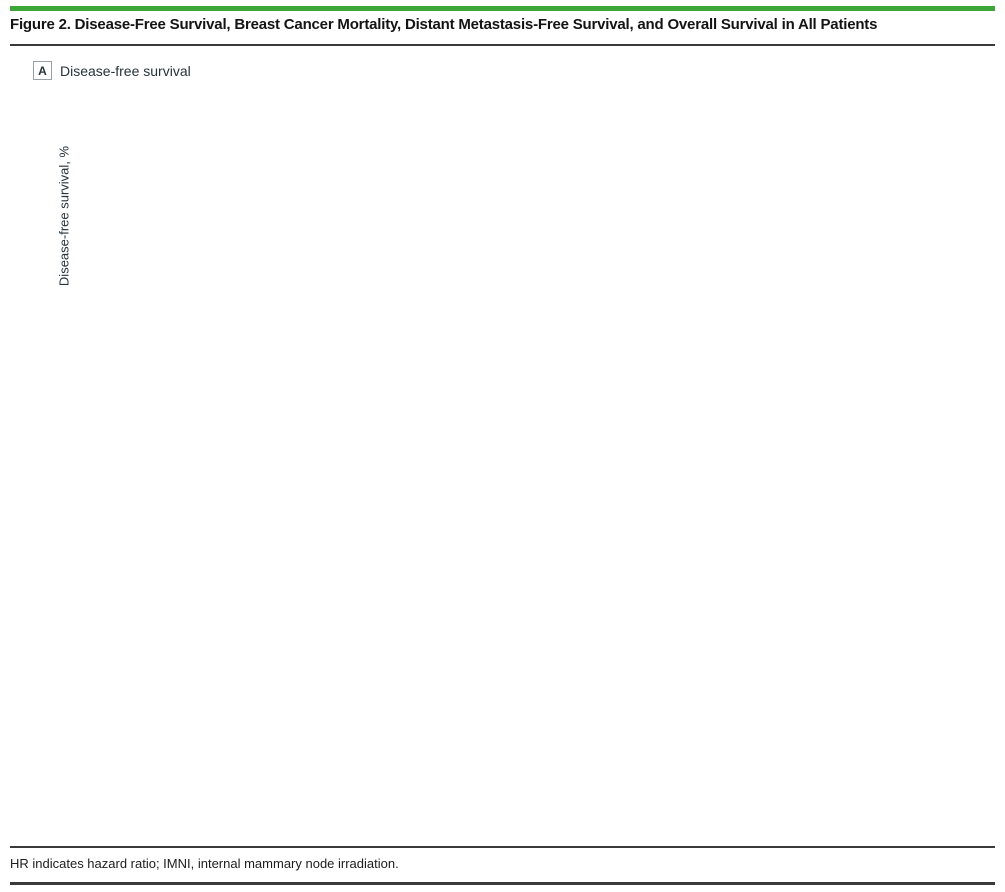 This screenshot has width=1005, height=892. Describe the element at coordinates (502, 883) in the screenshot. I see `footnote-divider-bottom` at that location.